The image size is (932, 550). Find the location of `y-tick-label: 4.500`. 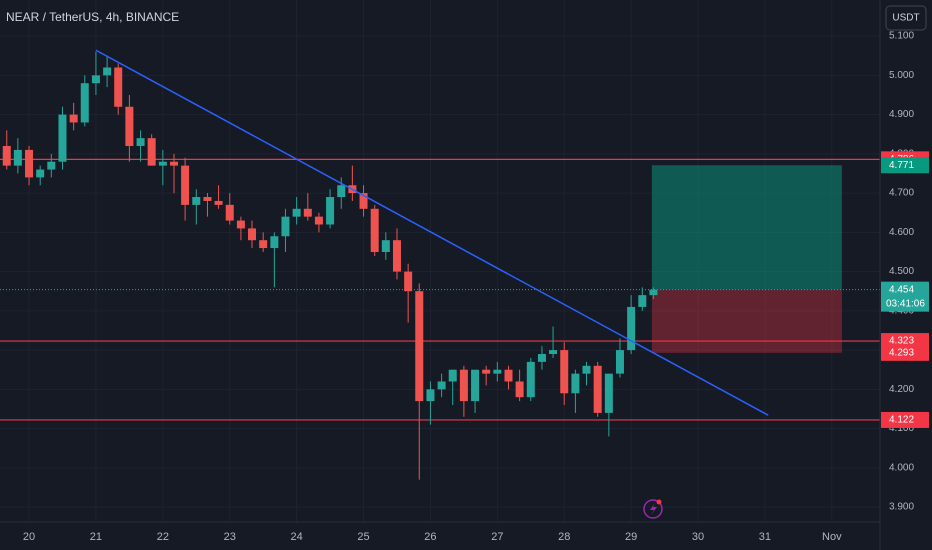

y-tick-label: 4.500 is located at coordinates (901, 271).